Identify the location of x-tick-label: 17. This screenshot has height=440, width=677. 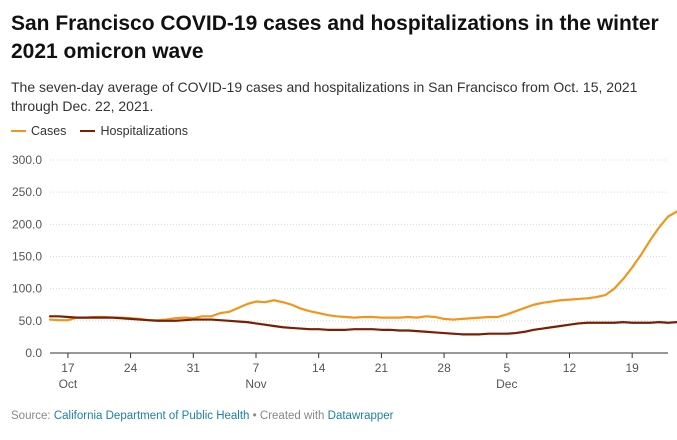
(68, 368).